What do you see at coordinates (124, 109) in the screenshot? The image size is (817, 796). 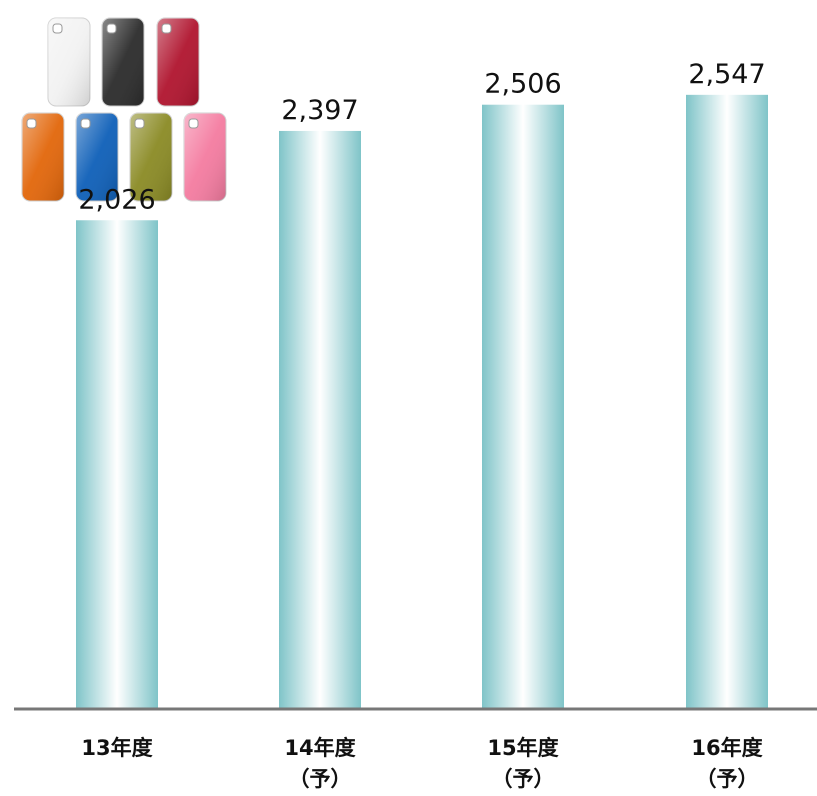 I see `phone-case-picture` at bounding box center [124, 109].